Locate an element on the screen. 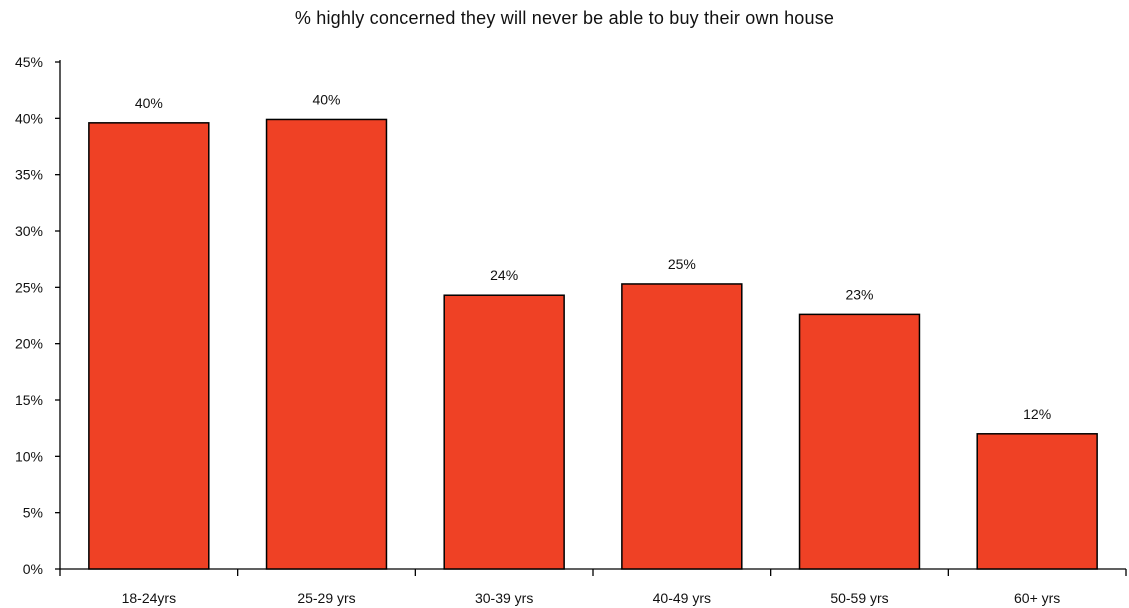 Image resolution: width=1129 pixels, height=608 pixels. x-tick-label: 60+ yrs is located at coordinates (1037, 598).